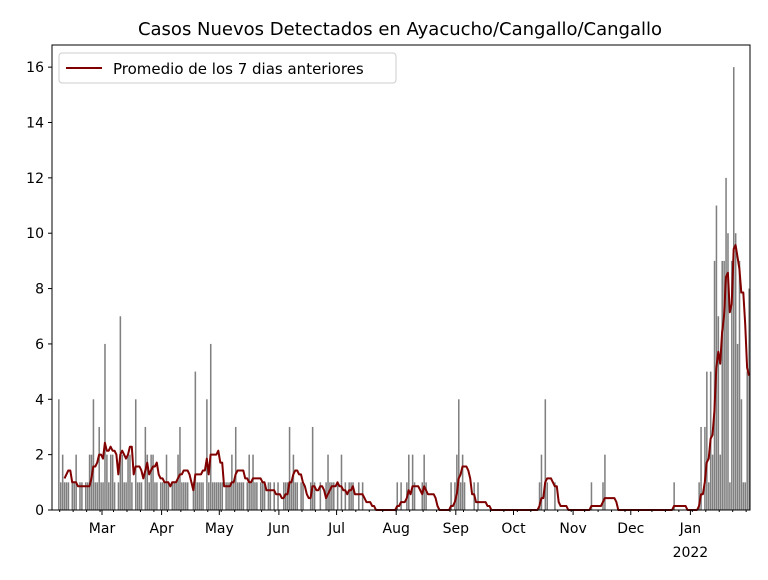 The image size is (768, 580). What do you see at coordinates (572, 529) in the screenshot?
I see `x-tick-label: Nov` at bounding box center [572, 529].